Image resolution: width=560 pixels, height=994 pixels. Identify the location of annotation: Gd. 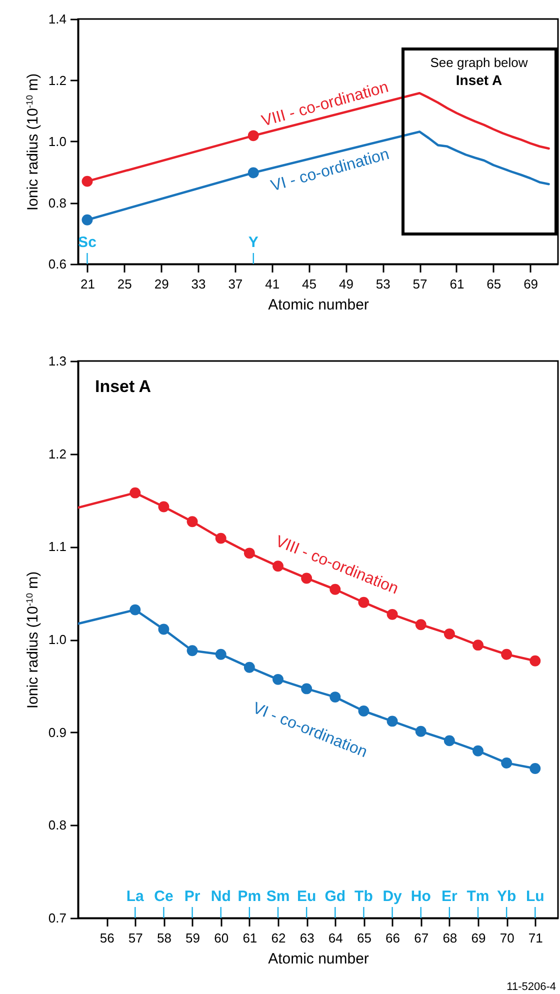
(335, 896).